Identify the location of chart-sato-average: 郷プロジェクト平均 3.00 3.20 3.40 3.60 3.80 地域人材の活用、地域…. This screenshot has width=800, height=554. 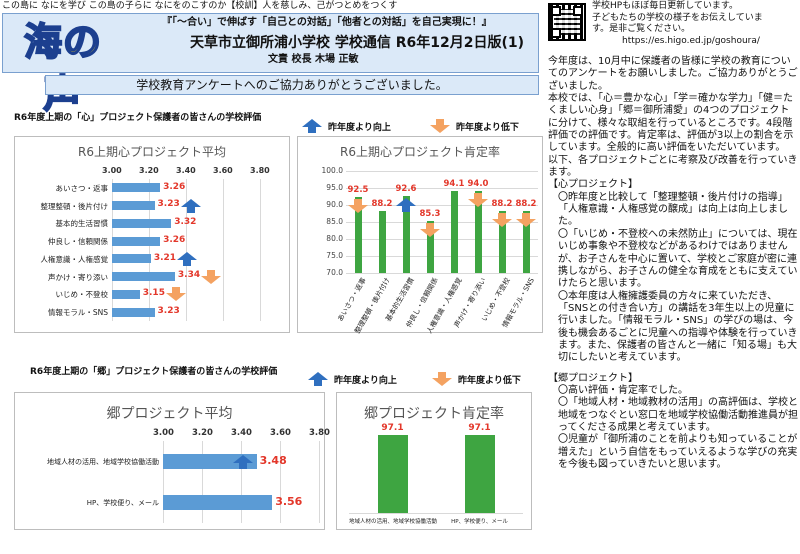
(172, 461).